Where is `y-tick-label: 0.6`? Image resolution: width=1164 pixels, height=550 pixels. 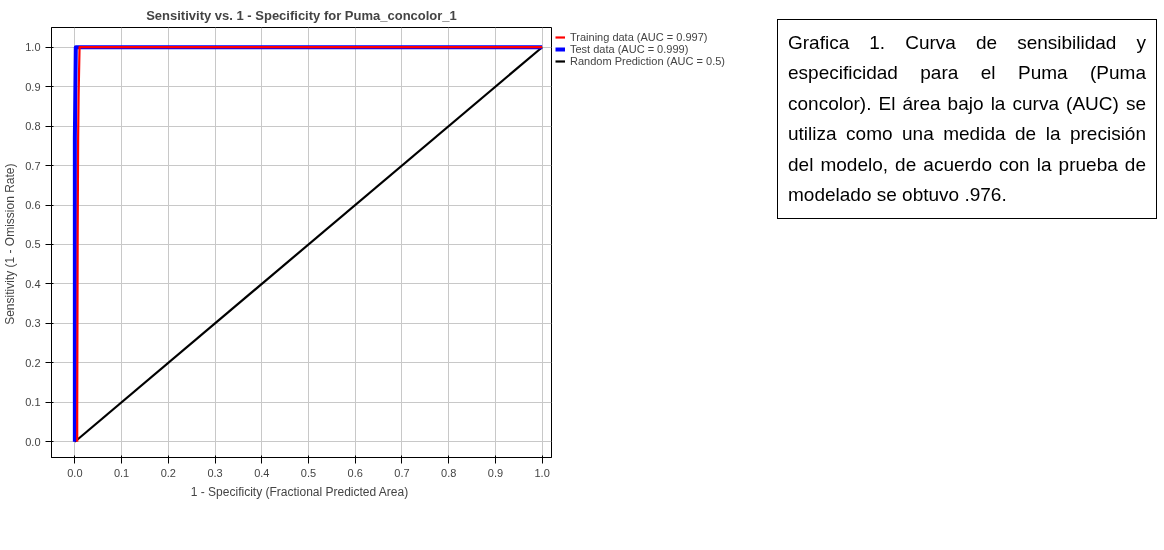 y-tick-label: 0.6 is located at coordinates (33, 205).